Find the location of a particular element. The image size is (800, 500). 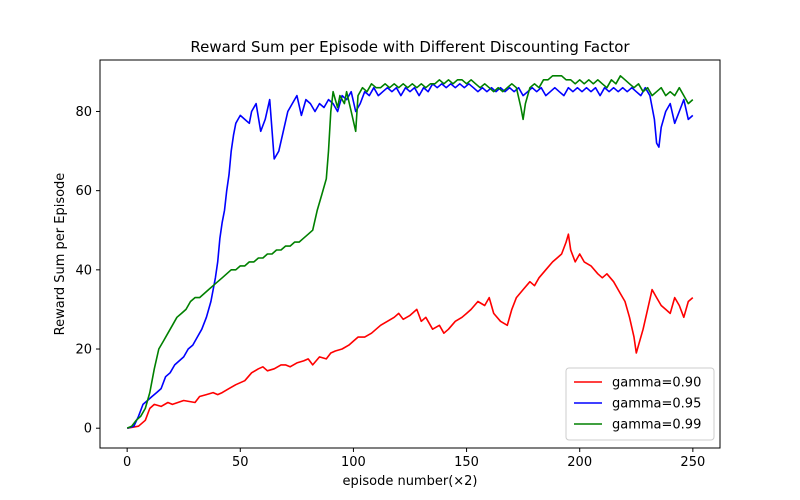

y-tick-label: 0 is located at coordinates (88, 429).